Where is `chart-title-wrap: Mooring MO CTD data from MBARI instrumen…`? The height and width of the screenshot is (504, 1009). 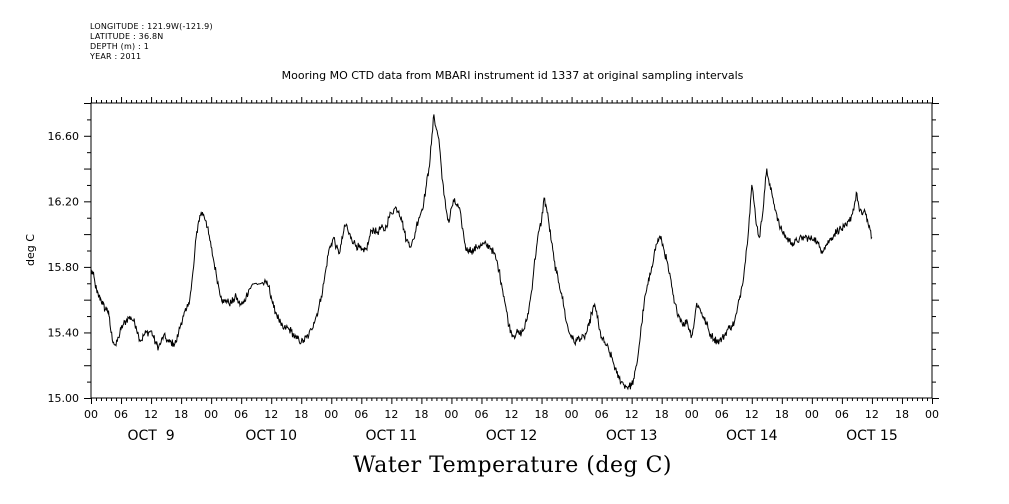
chart-title-wrap: Mooring MO CTD data from MBARI instrumen… is located at coordinates (504, 75).